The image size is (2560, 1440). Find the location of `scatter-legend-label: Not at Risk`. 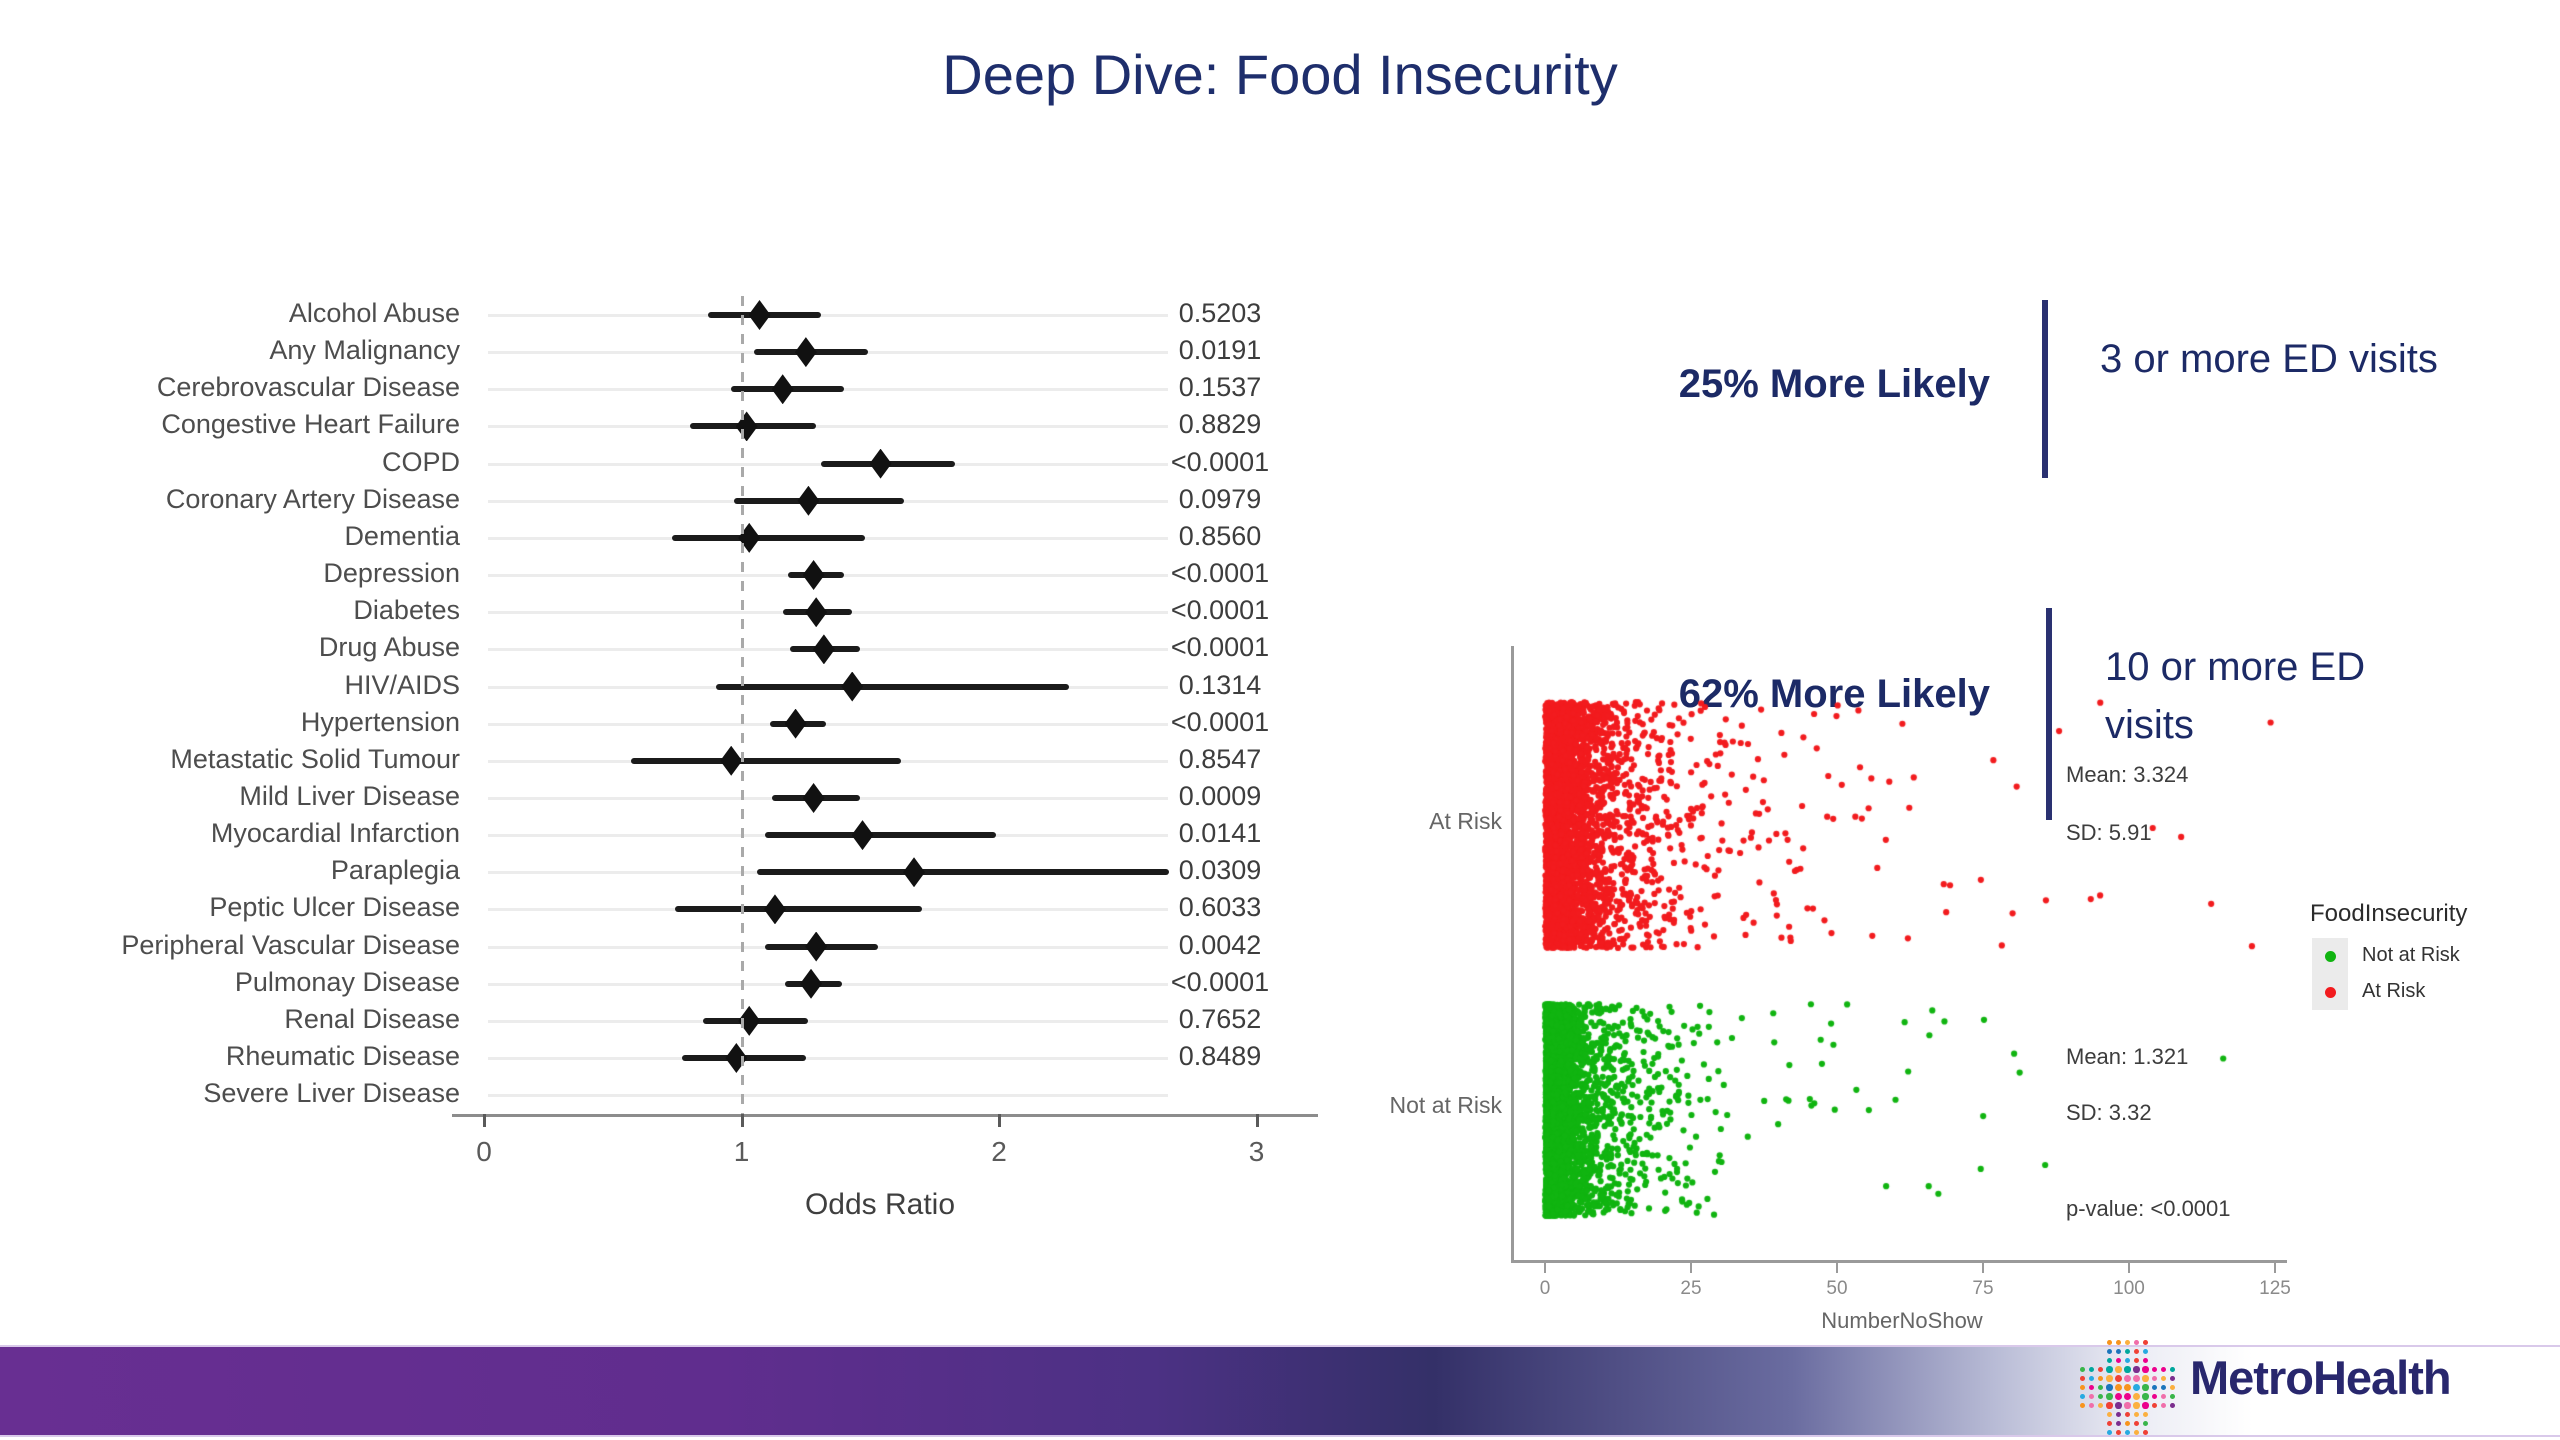

scatter-legend-label: Not at Risk is located at coordinates (2411, 955).